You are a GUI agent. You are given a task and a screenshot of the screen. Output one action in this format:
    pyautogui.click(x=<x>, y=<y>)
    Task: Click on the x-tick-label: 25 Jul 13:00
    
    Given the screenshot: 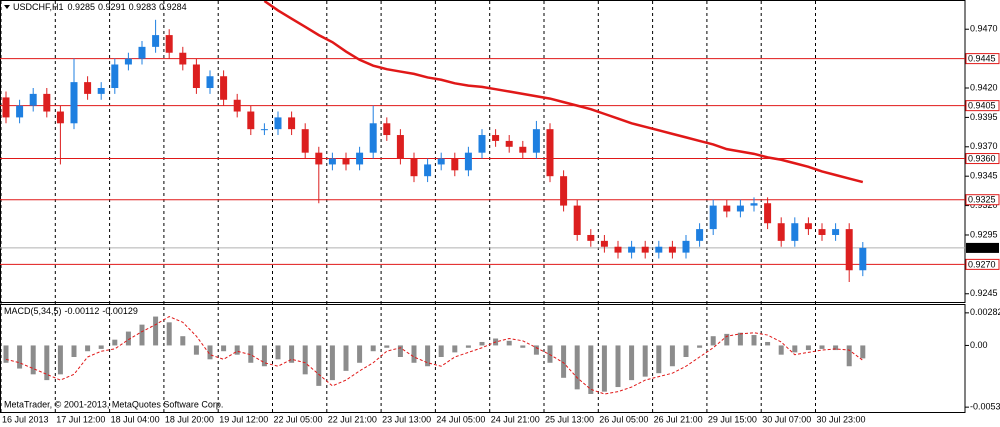 What is the action you would take?
    pyautogui.click(x=569, y=419)
    